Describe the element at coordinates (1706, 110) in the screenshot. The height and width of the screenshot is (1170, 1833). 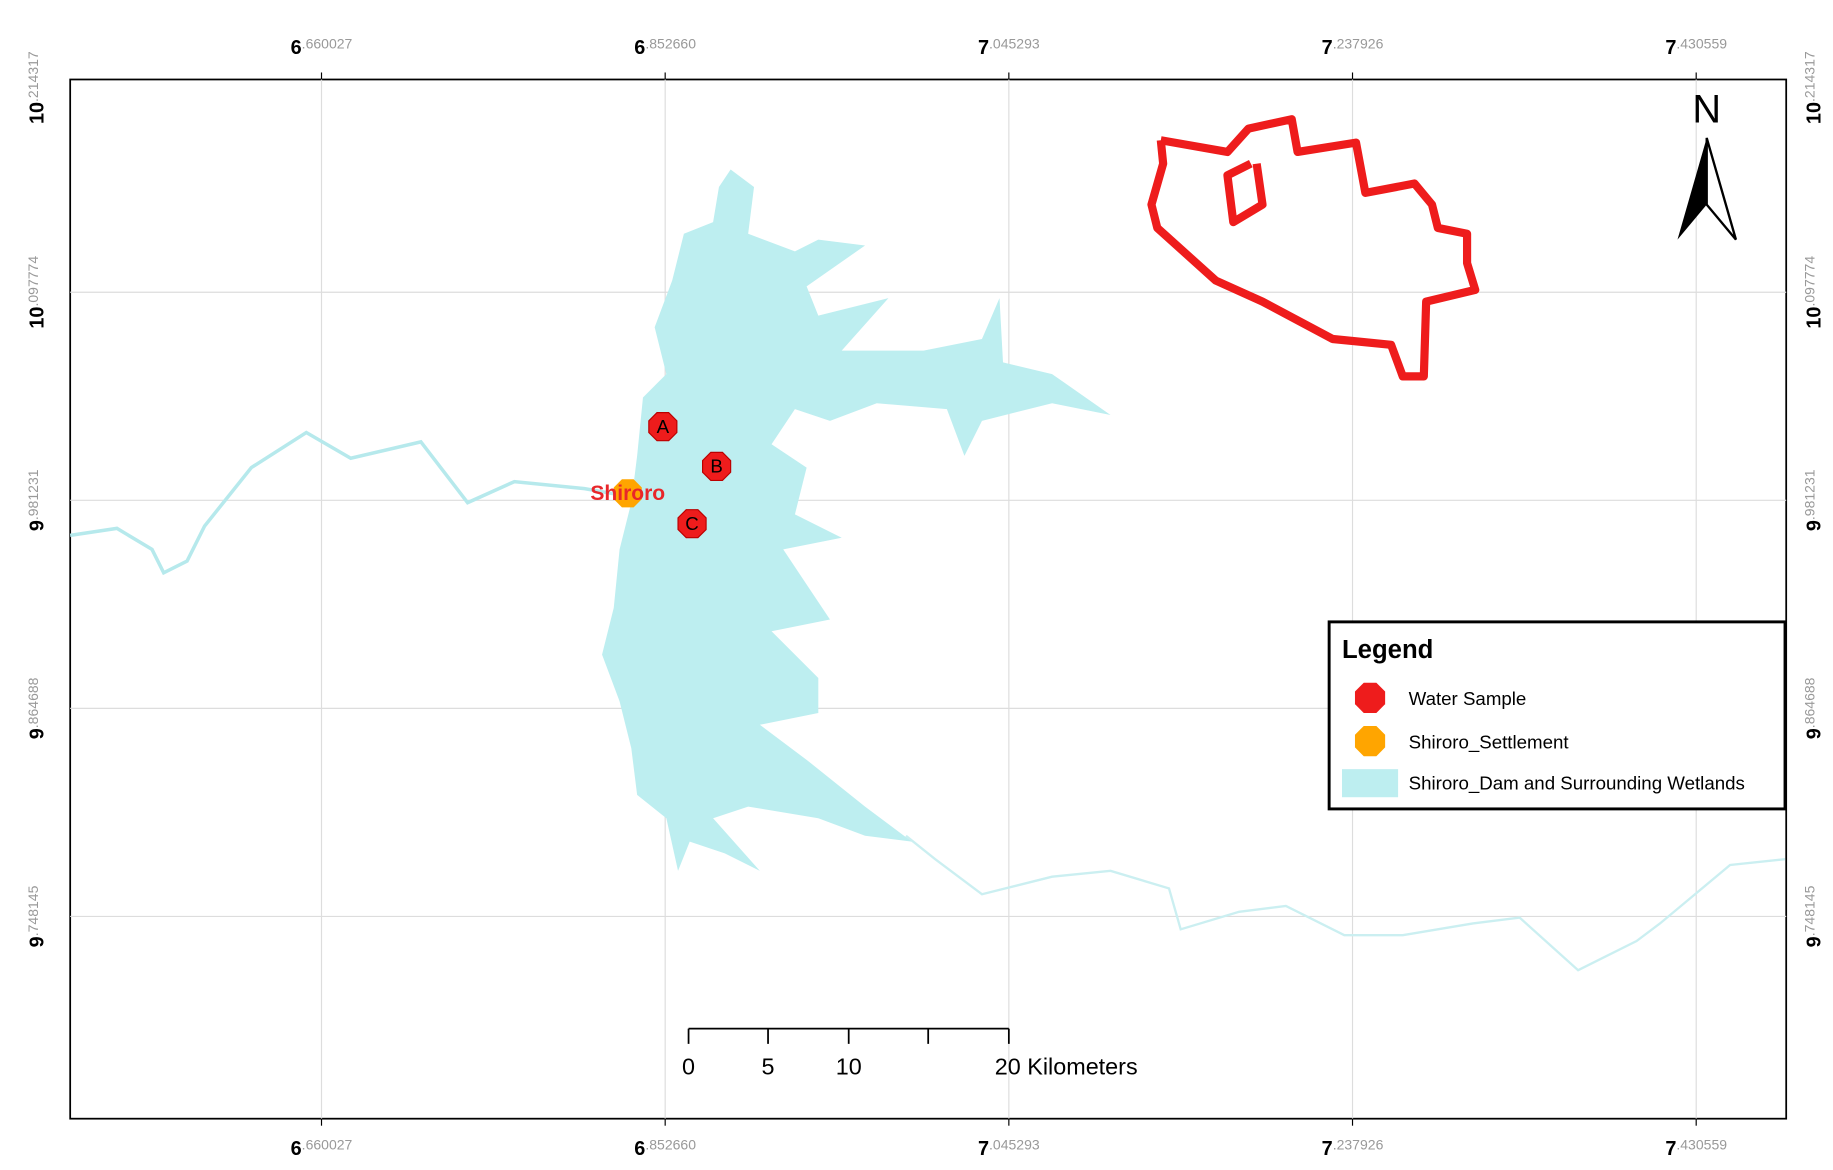
I see `north-label: N` at that location.